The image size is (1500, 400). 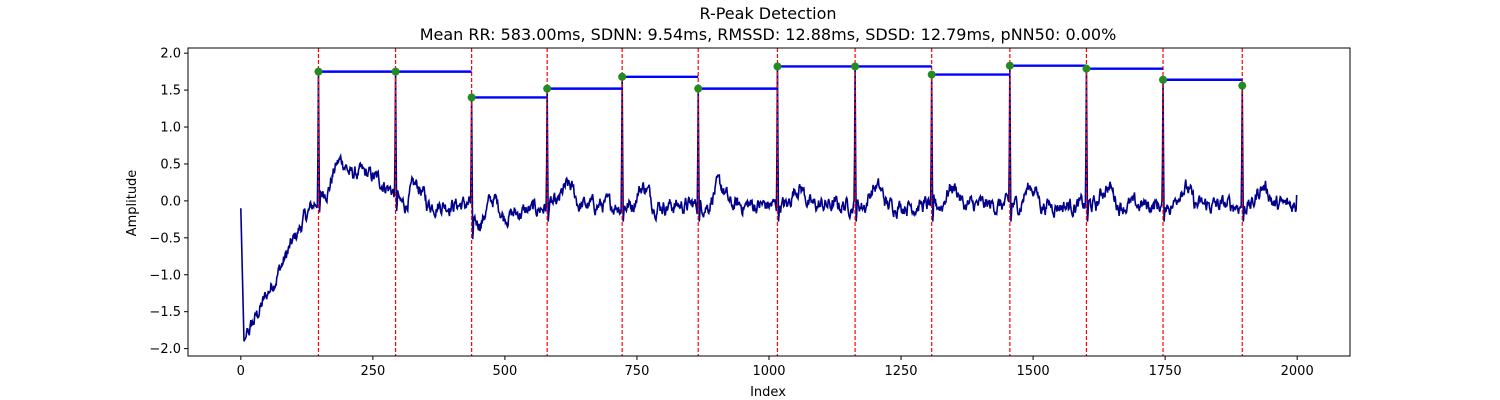 What do you see at coordinates (170, 54) in the screenshot?
I see `y-tick-label-2: 2.0` at bounding box center [170, 54].